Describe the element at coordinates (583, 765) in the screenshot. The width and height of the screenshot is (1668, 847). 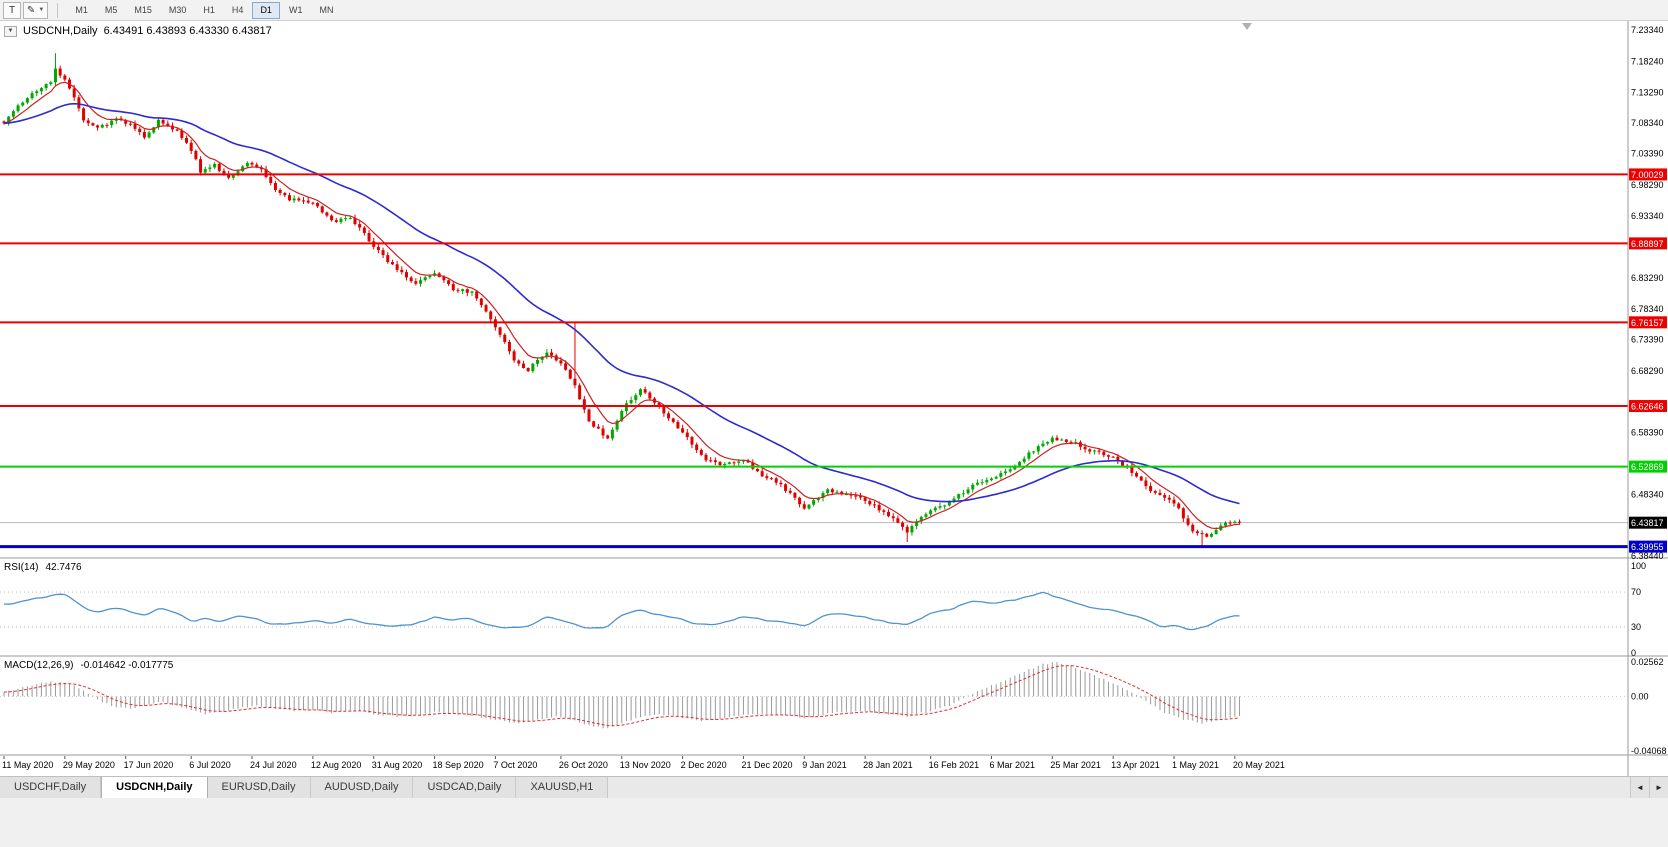
I see `svg-text: 26 Oct 2020` at that location.